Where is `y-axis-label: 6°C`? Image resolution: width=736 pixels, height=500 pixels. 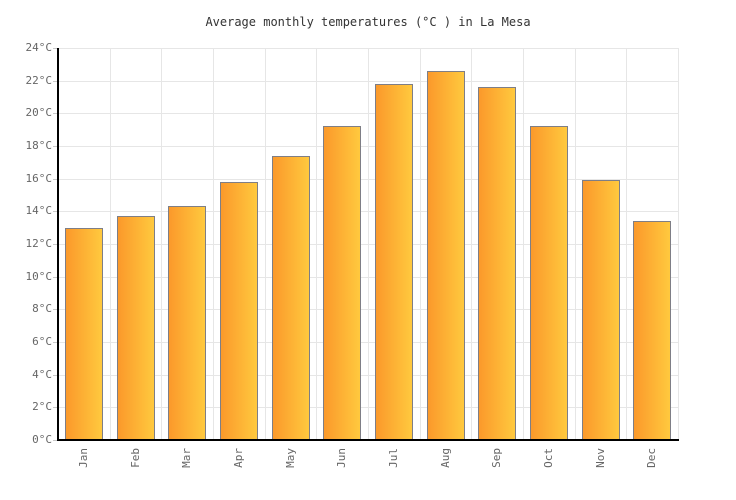
y-axis-label: 6°C is located at coordinates (42, 341).